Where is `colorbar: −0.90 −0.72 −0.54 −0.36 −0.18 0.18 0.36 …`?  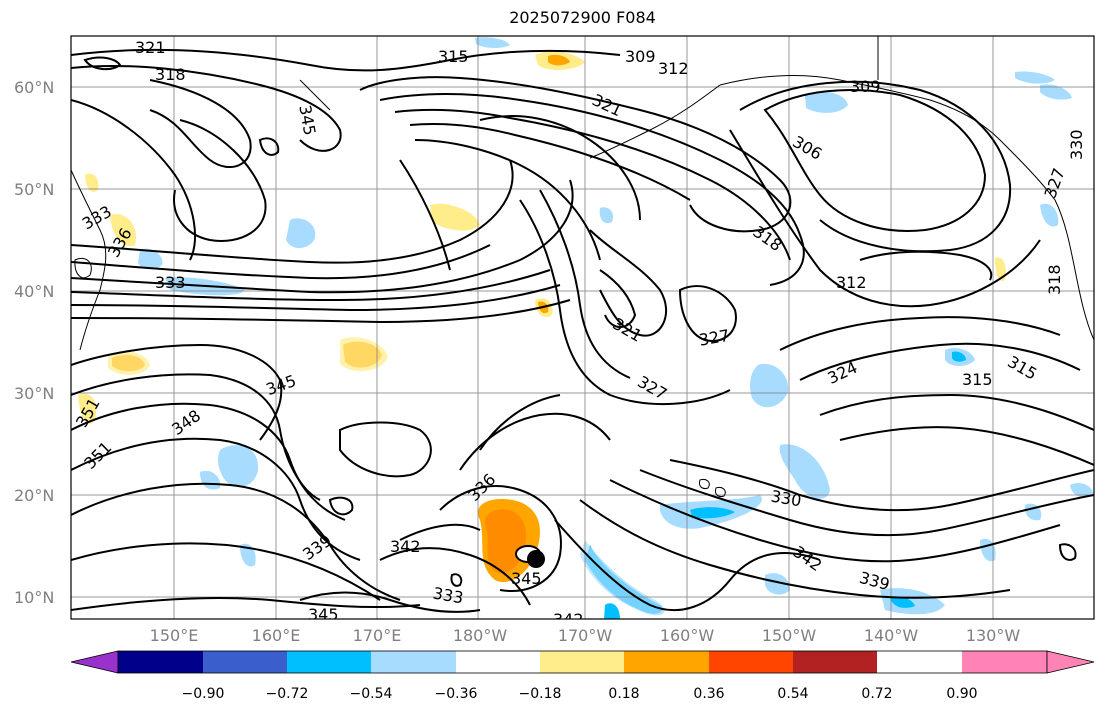
colorbar: −0.90 −0.72 −0.54 −0.36 −0.18 0.18 0.36 … is located at coordinates (582, 676).